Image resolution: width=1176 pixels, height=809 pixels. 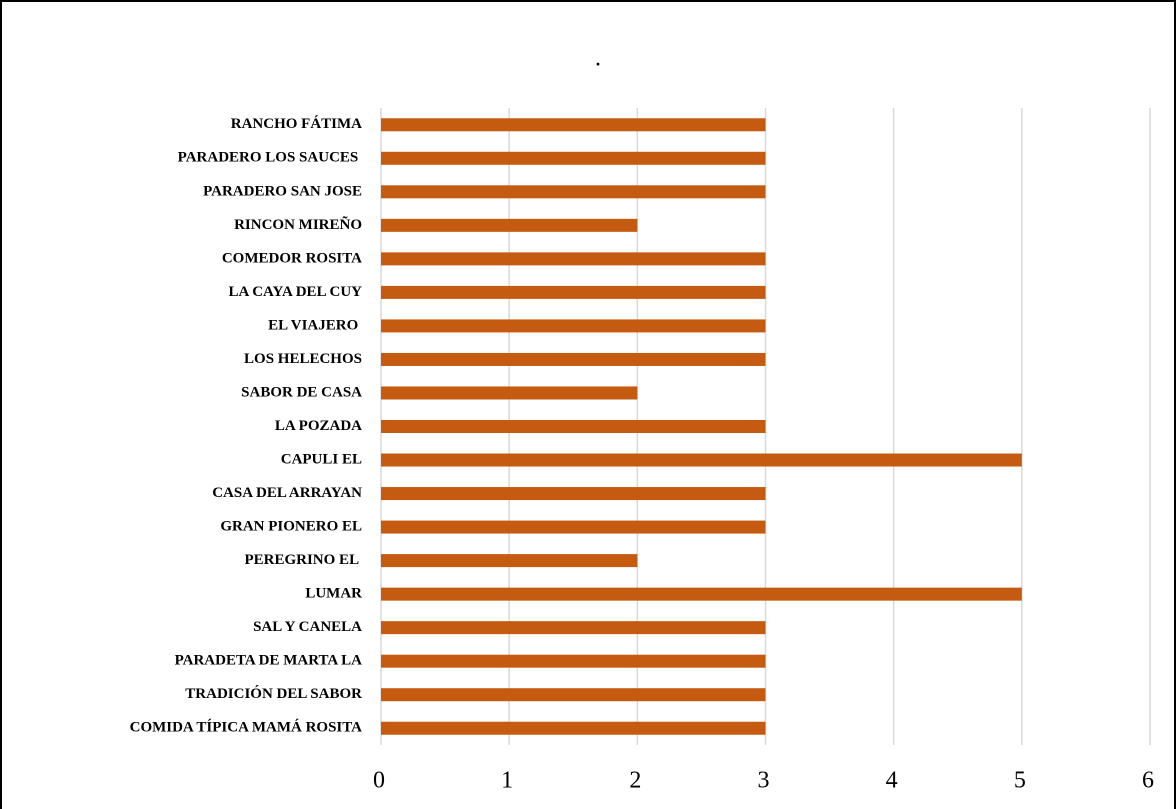 I want to click on chart-title: ., so click(x=598, y=59).